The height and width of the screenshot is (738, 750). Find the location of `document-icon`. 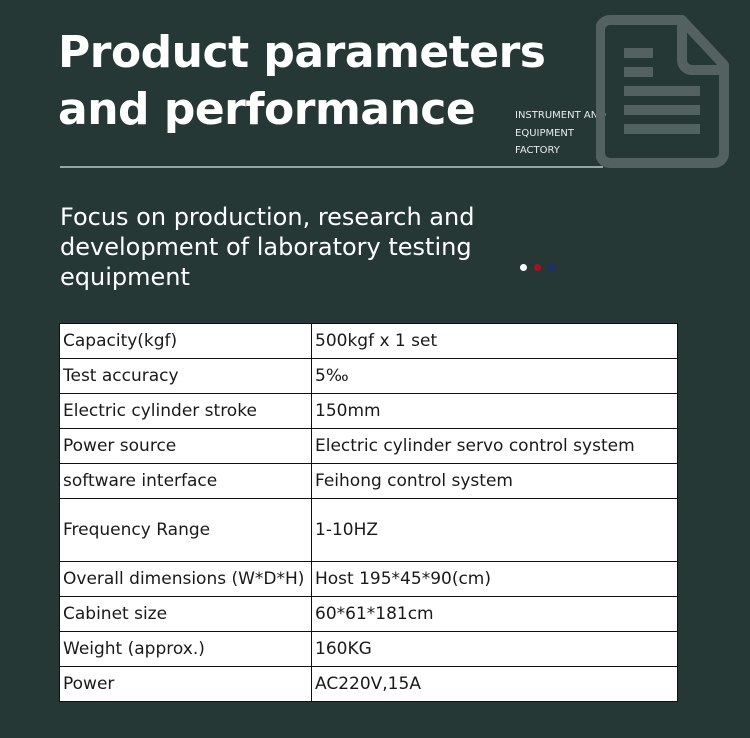

document-icon is located at coordinates (662, 91).